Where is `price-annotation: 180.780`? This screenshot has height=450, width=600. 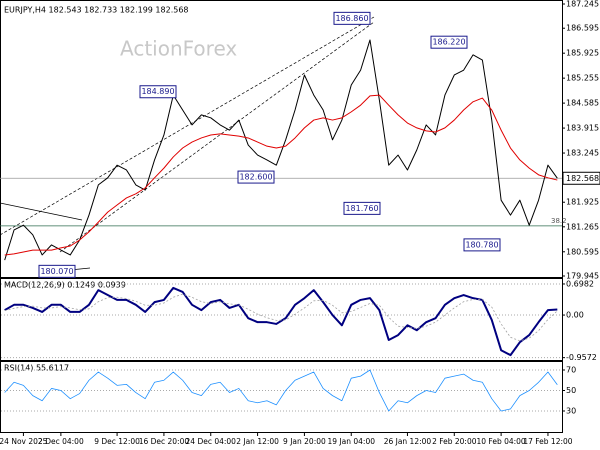 price-annotation: 180.780 is located at coordinates (482, 245).